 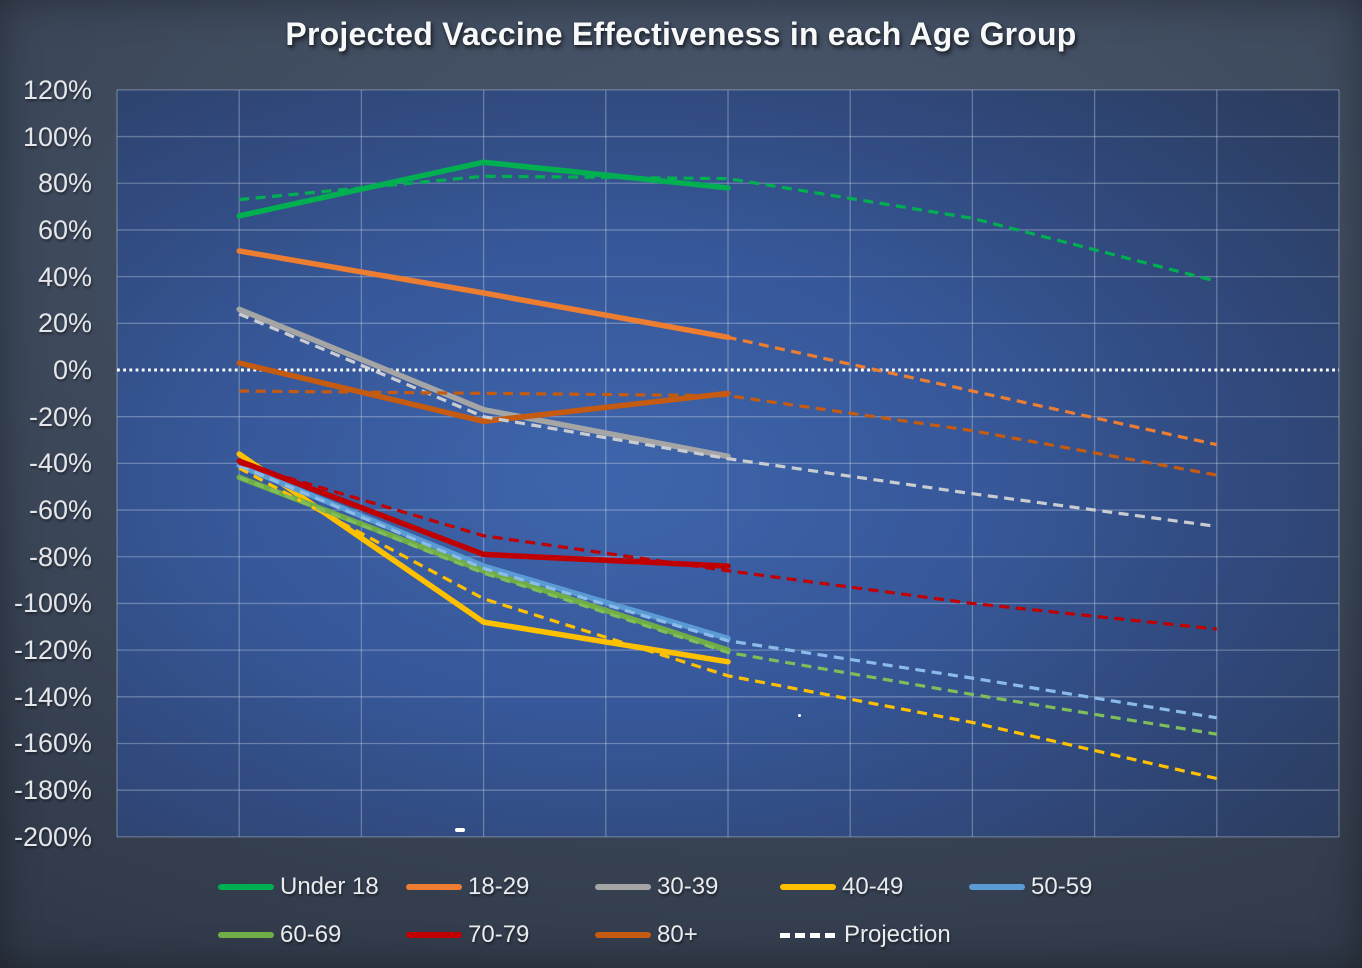 What do you see at coordinates (72, 370) in the screenshot?
I see `y-tick-label: 0%` at bounding box center [72, 370].